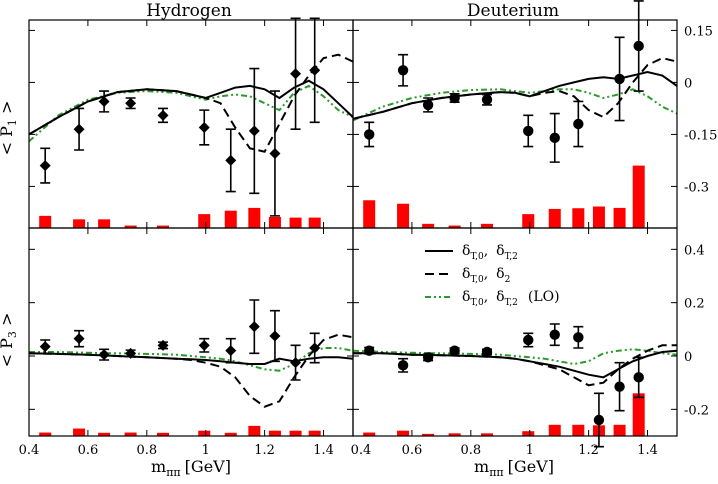 The height and width of the screenshot is (484, 718). I want to click on xlabel-deuterium: mππ [GeV], so click(514, 468).